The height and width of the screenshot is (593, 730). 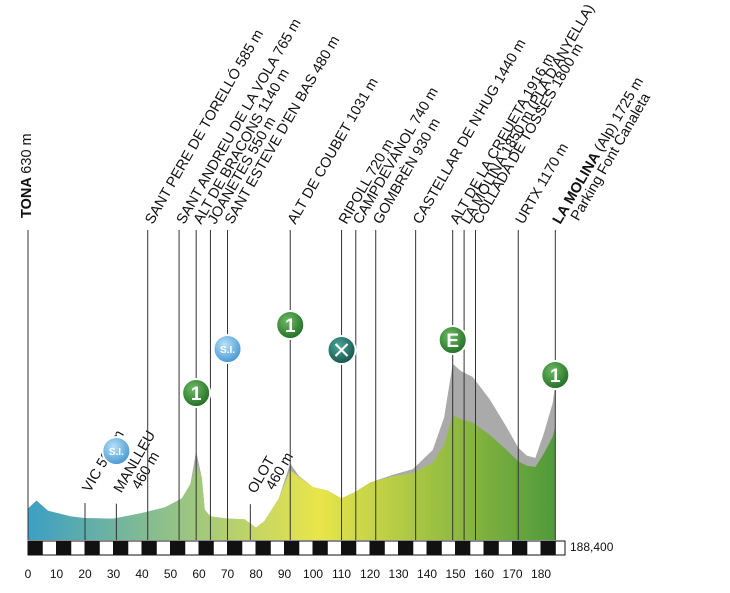 What do you see at coordinates (285, 574) in the screenshot?
I see `x-tick-label: 90` at bounding box center [285, 574].